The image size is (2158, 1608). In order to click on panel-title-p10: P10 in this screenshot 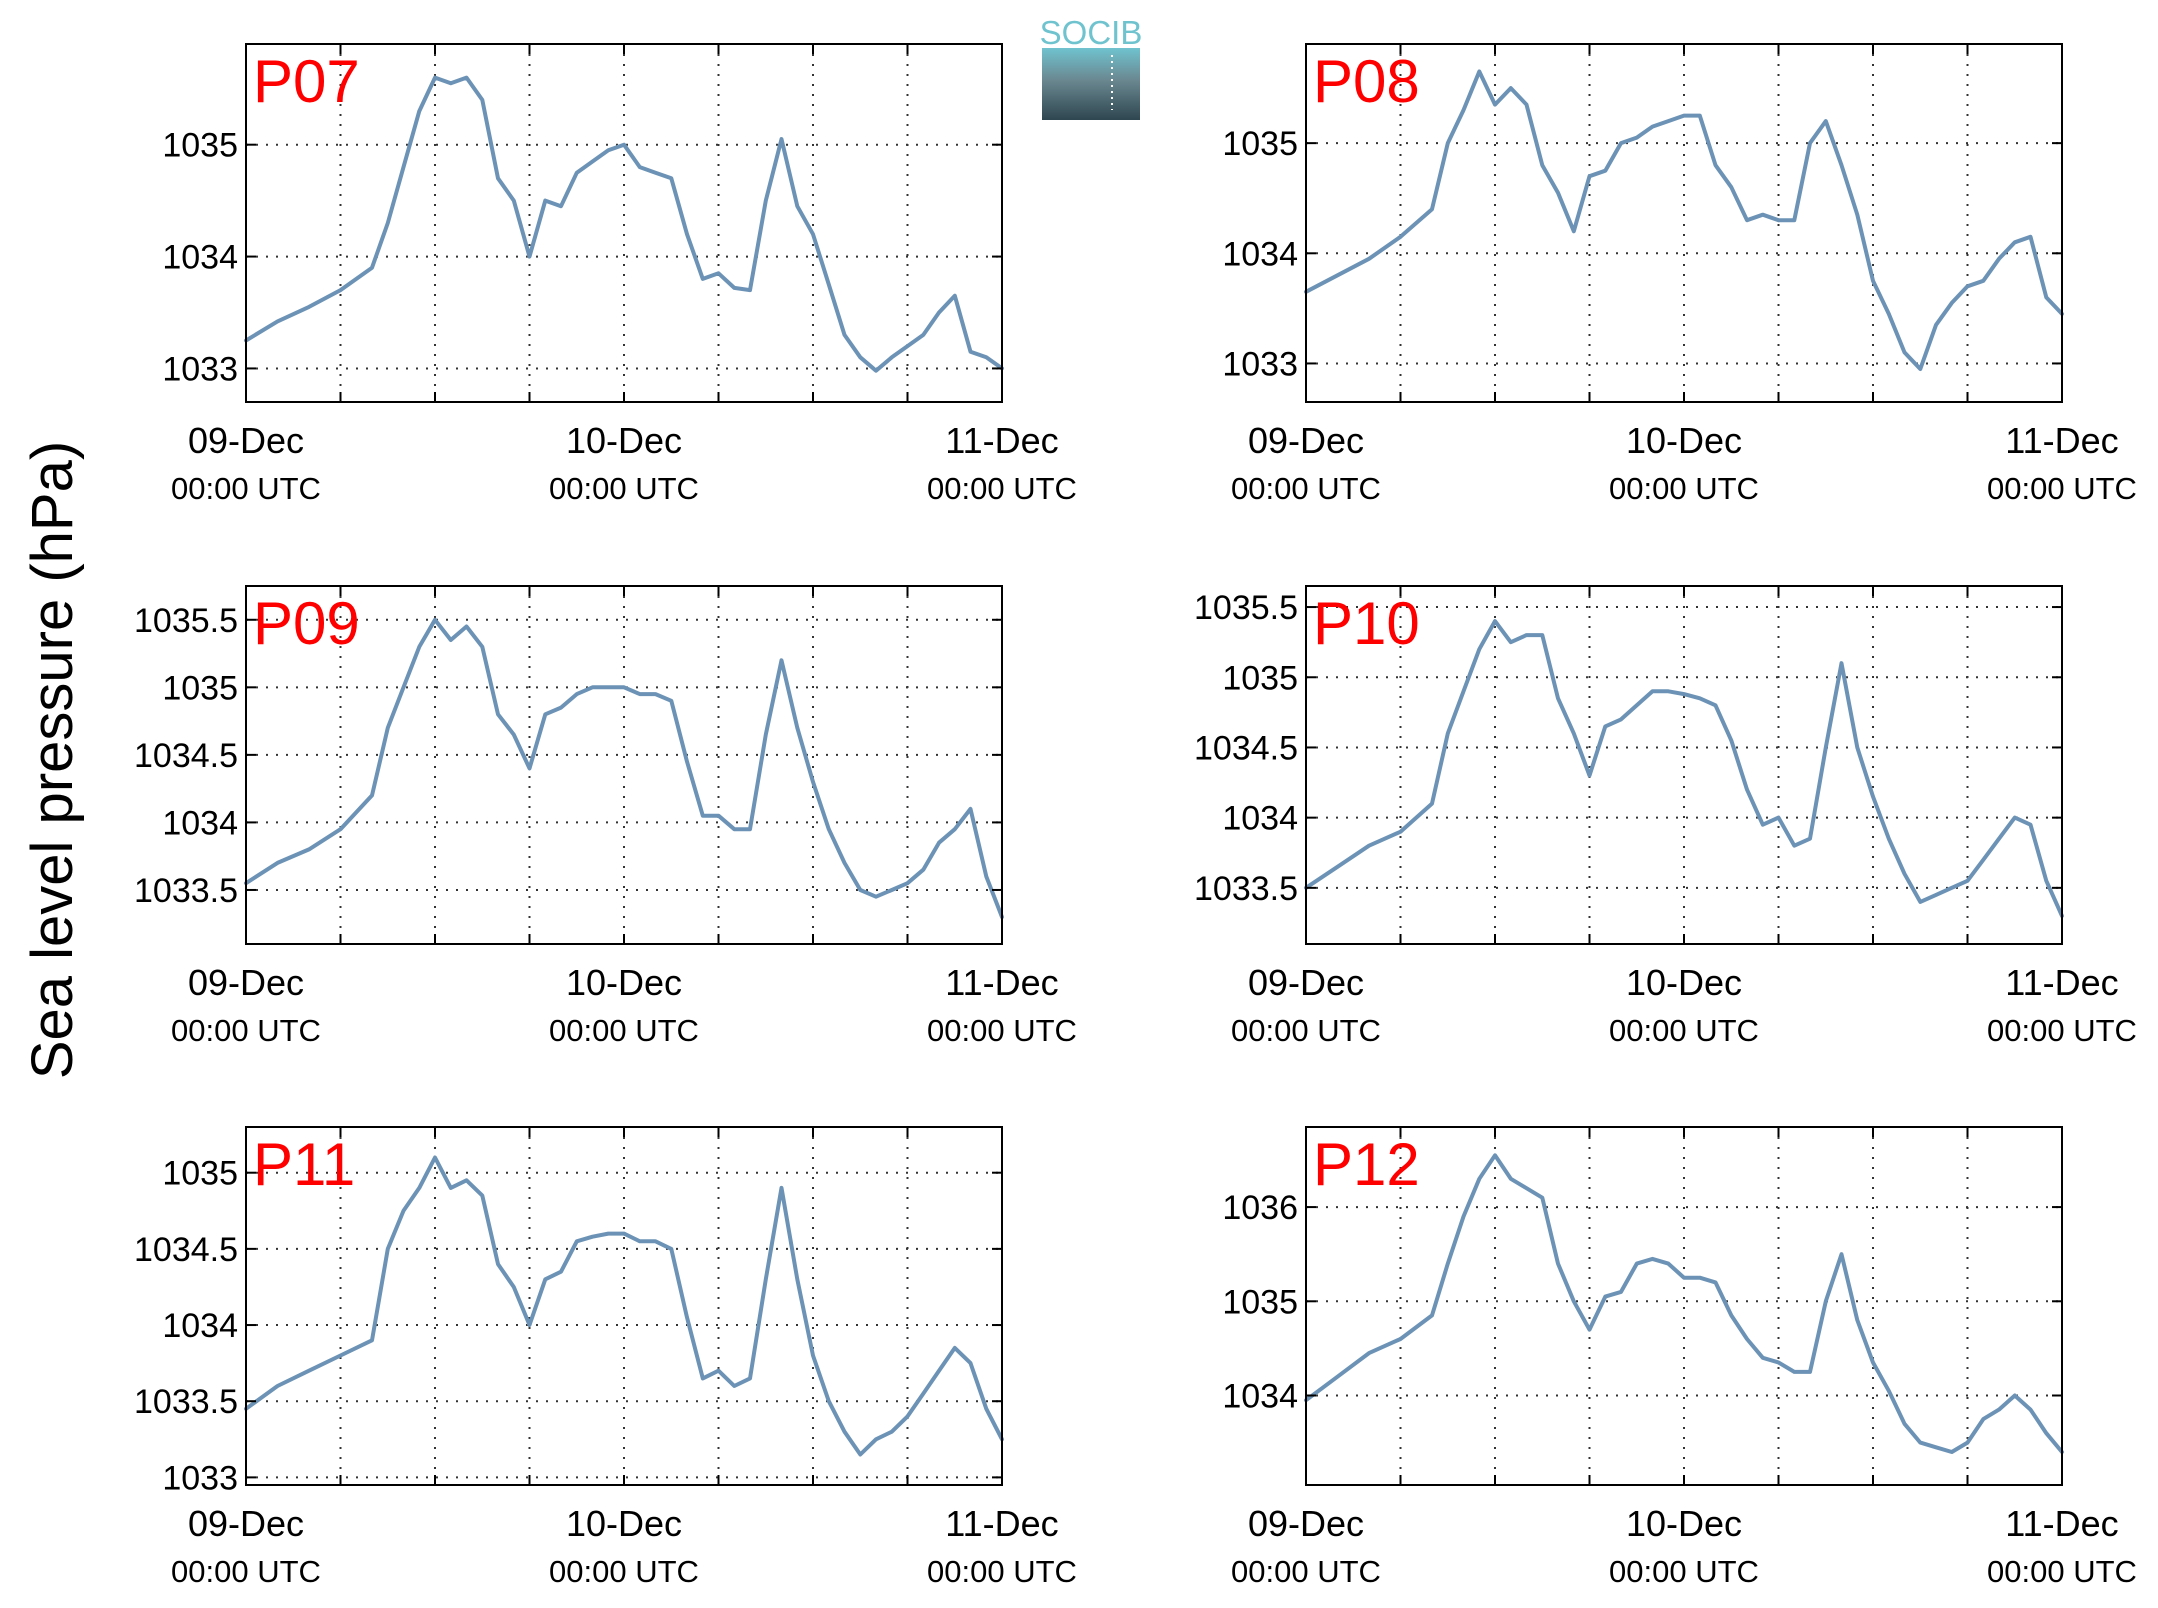, I will do `click(1366, 623)`.